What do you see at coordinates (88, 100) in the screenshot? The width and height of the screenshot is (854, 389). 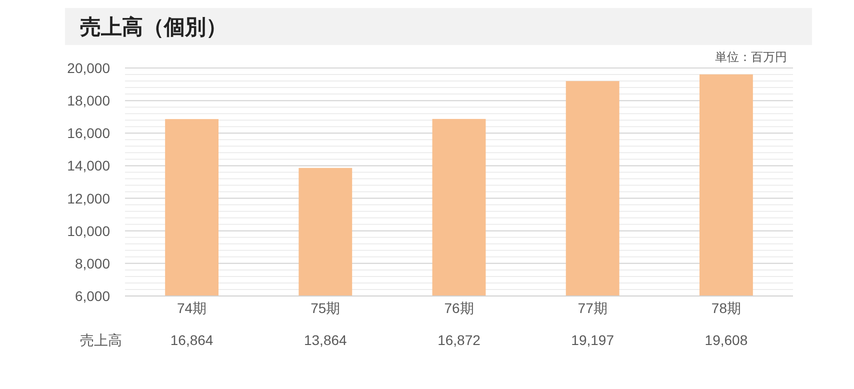 I see `y-tick-label: 18,000` at bounding box center [88, 100].